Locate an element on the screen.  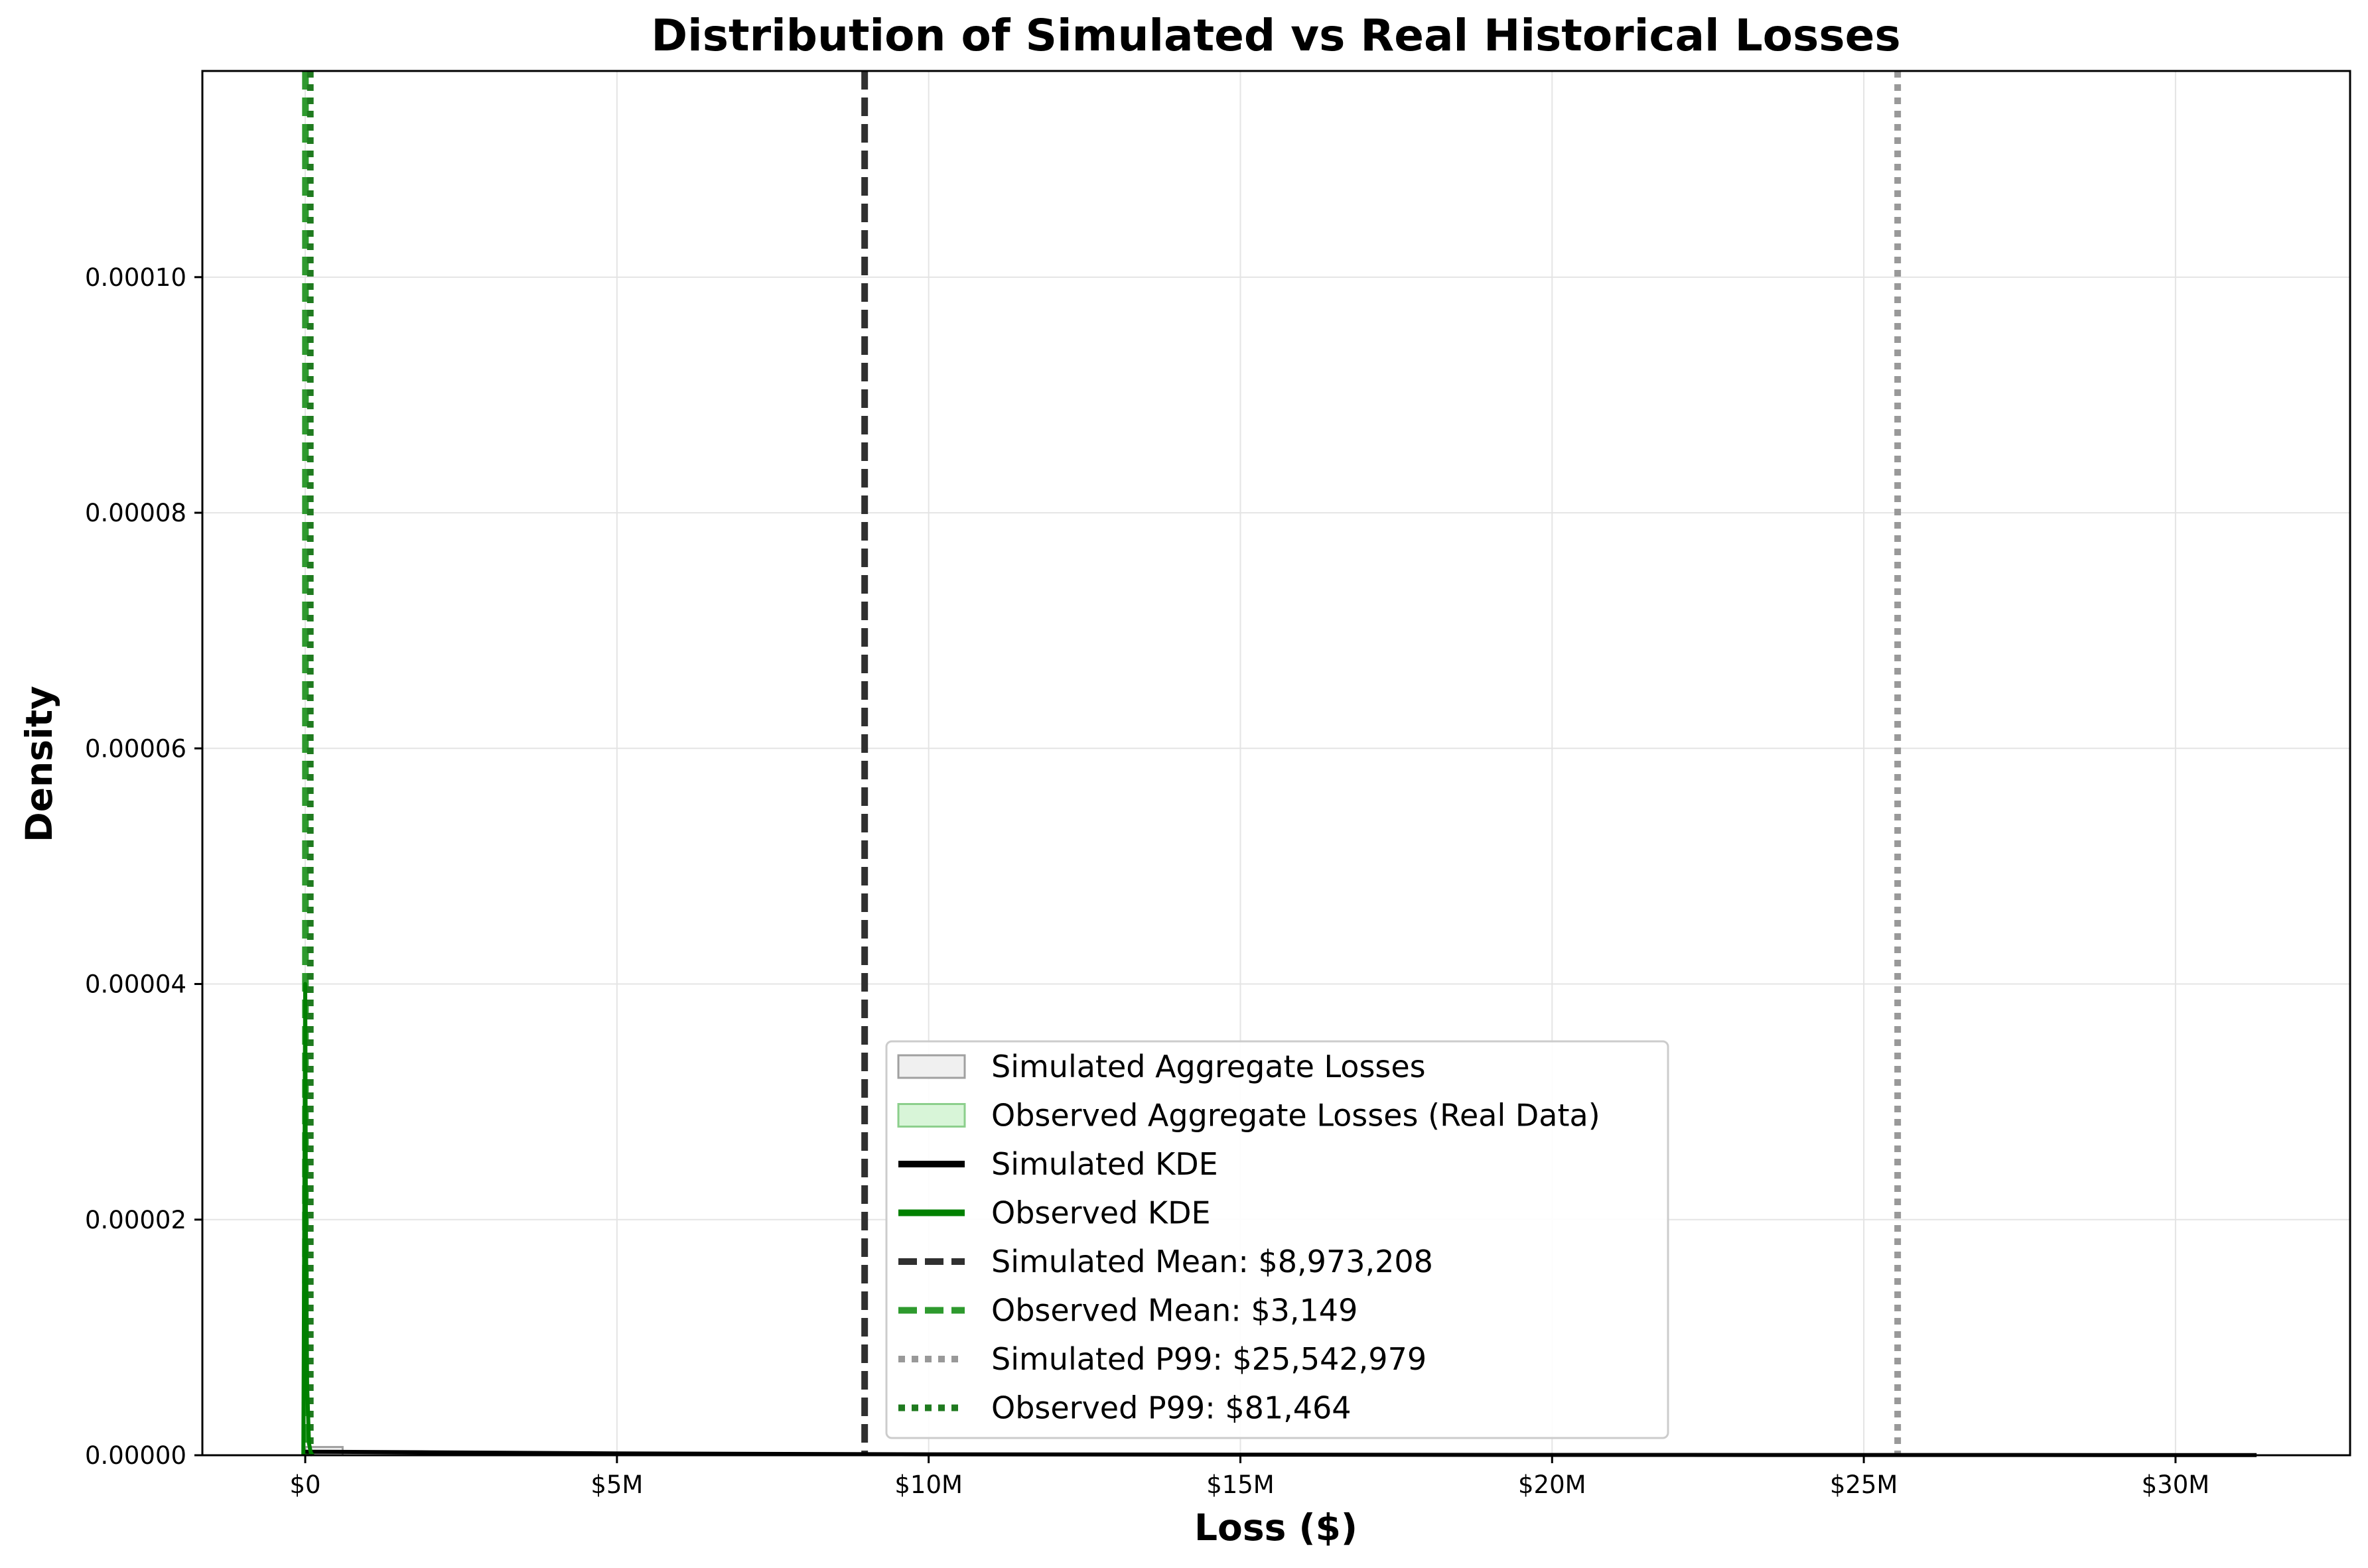
y-tick-label: 0.00000 is located at coordinates (135, 1455).